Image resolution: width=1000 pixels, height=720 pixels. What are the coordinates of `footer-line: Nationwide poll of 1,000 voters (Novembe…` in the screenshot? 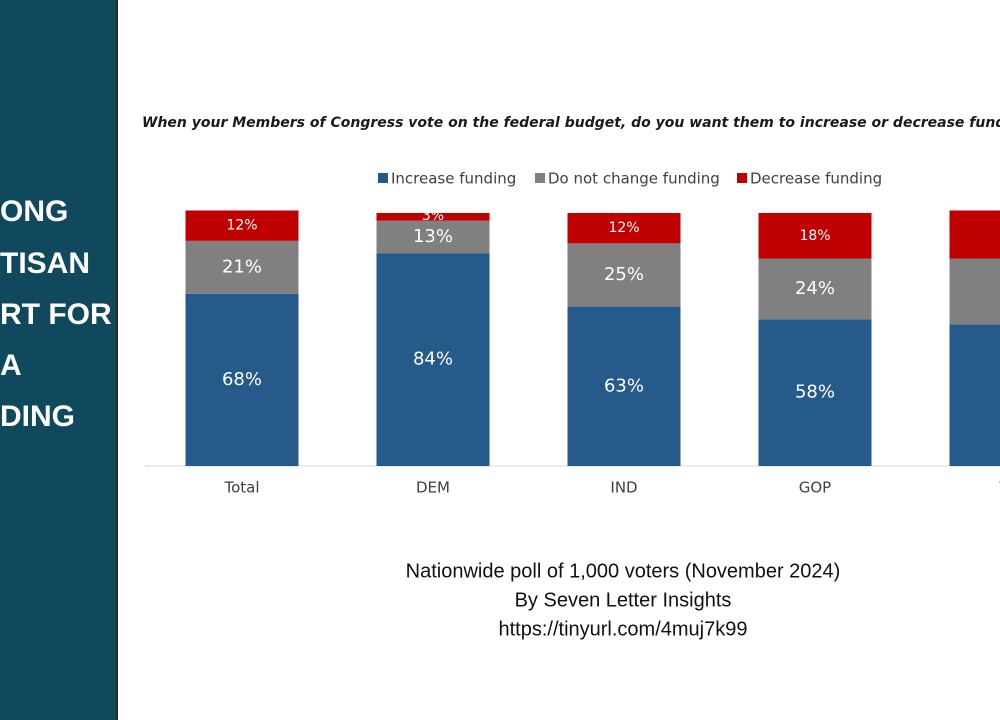 It's located at (623, 571).